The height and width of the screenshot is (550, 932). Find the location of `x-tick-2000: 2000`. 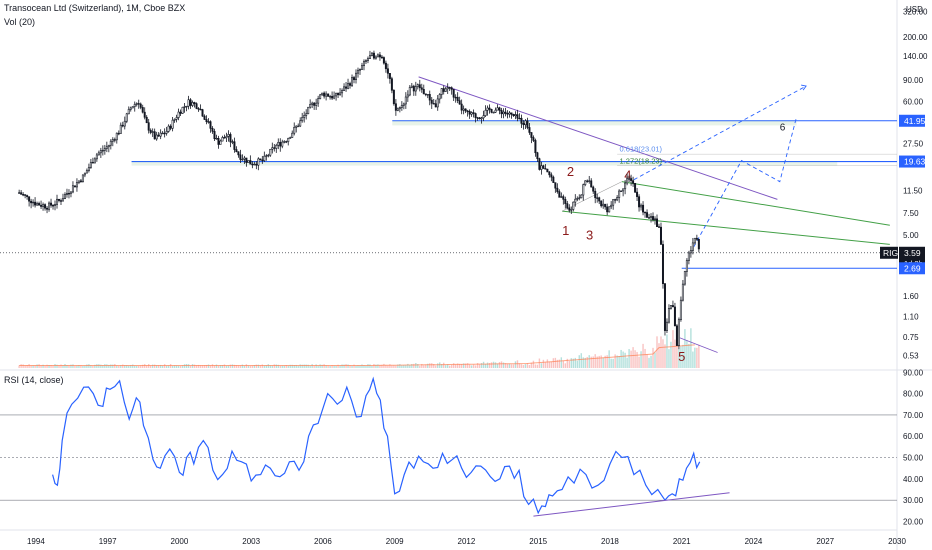

x-tick-2000: 2000 is located at coordinates (180, 541).